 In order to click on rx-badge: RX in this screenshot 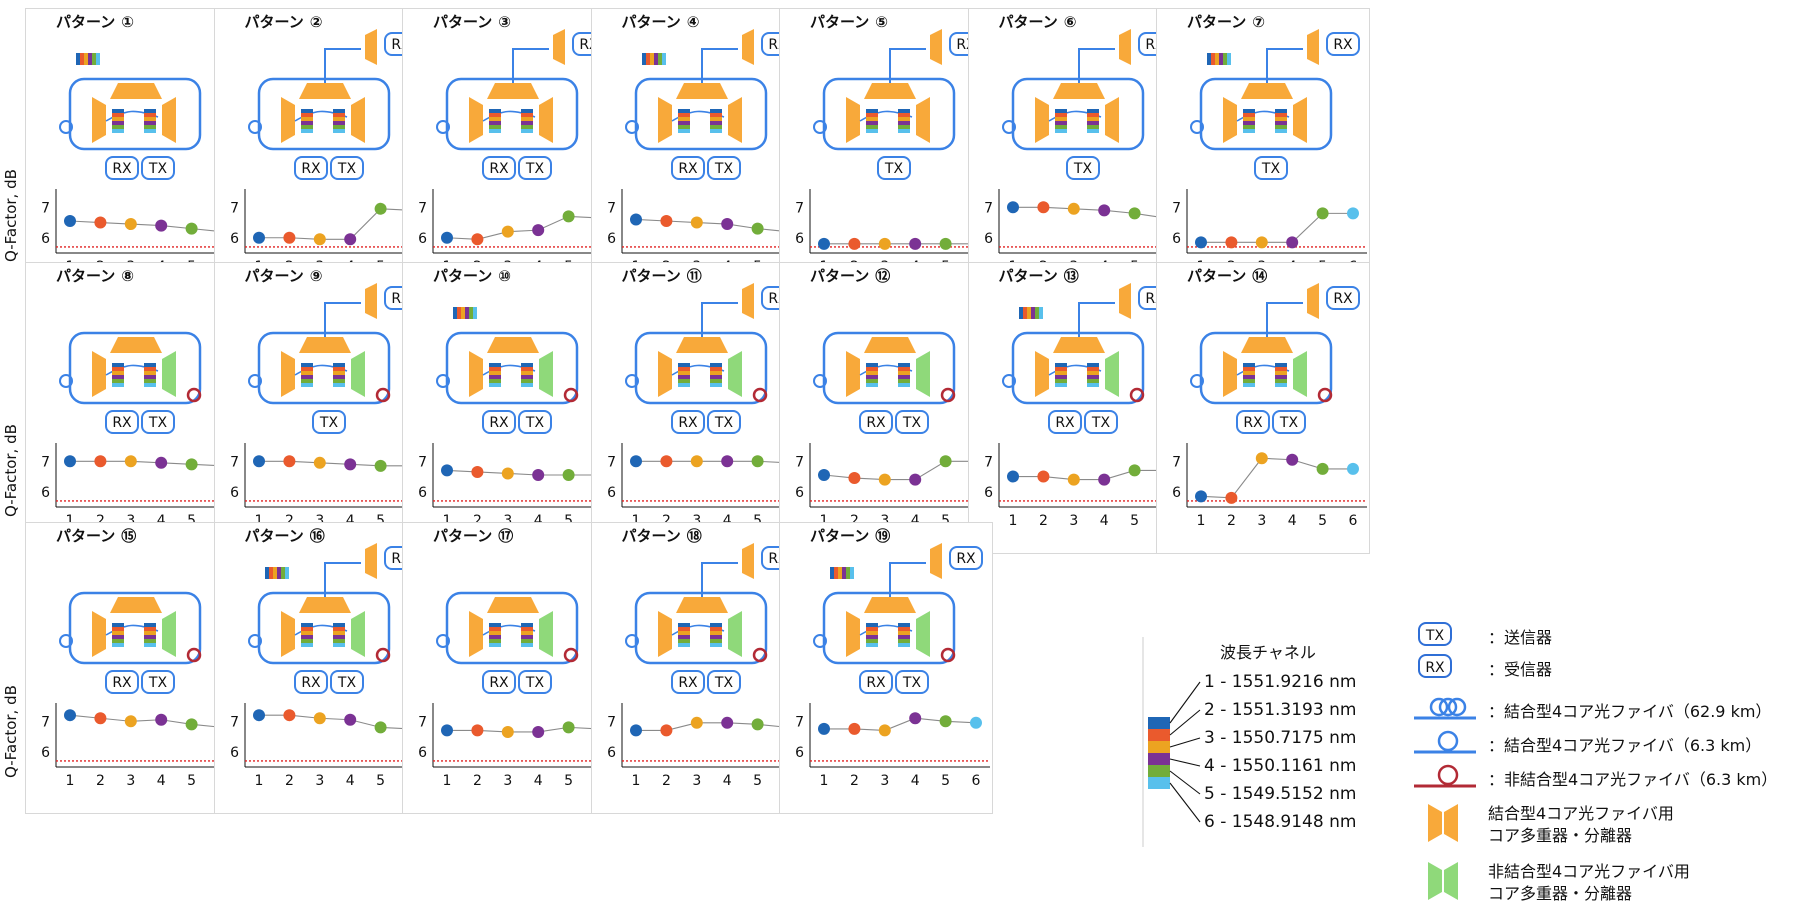, I will do `click(687, 682)`.